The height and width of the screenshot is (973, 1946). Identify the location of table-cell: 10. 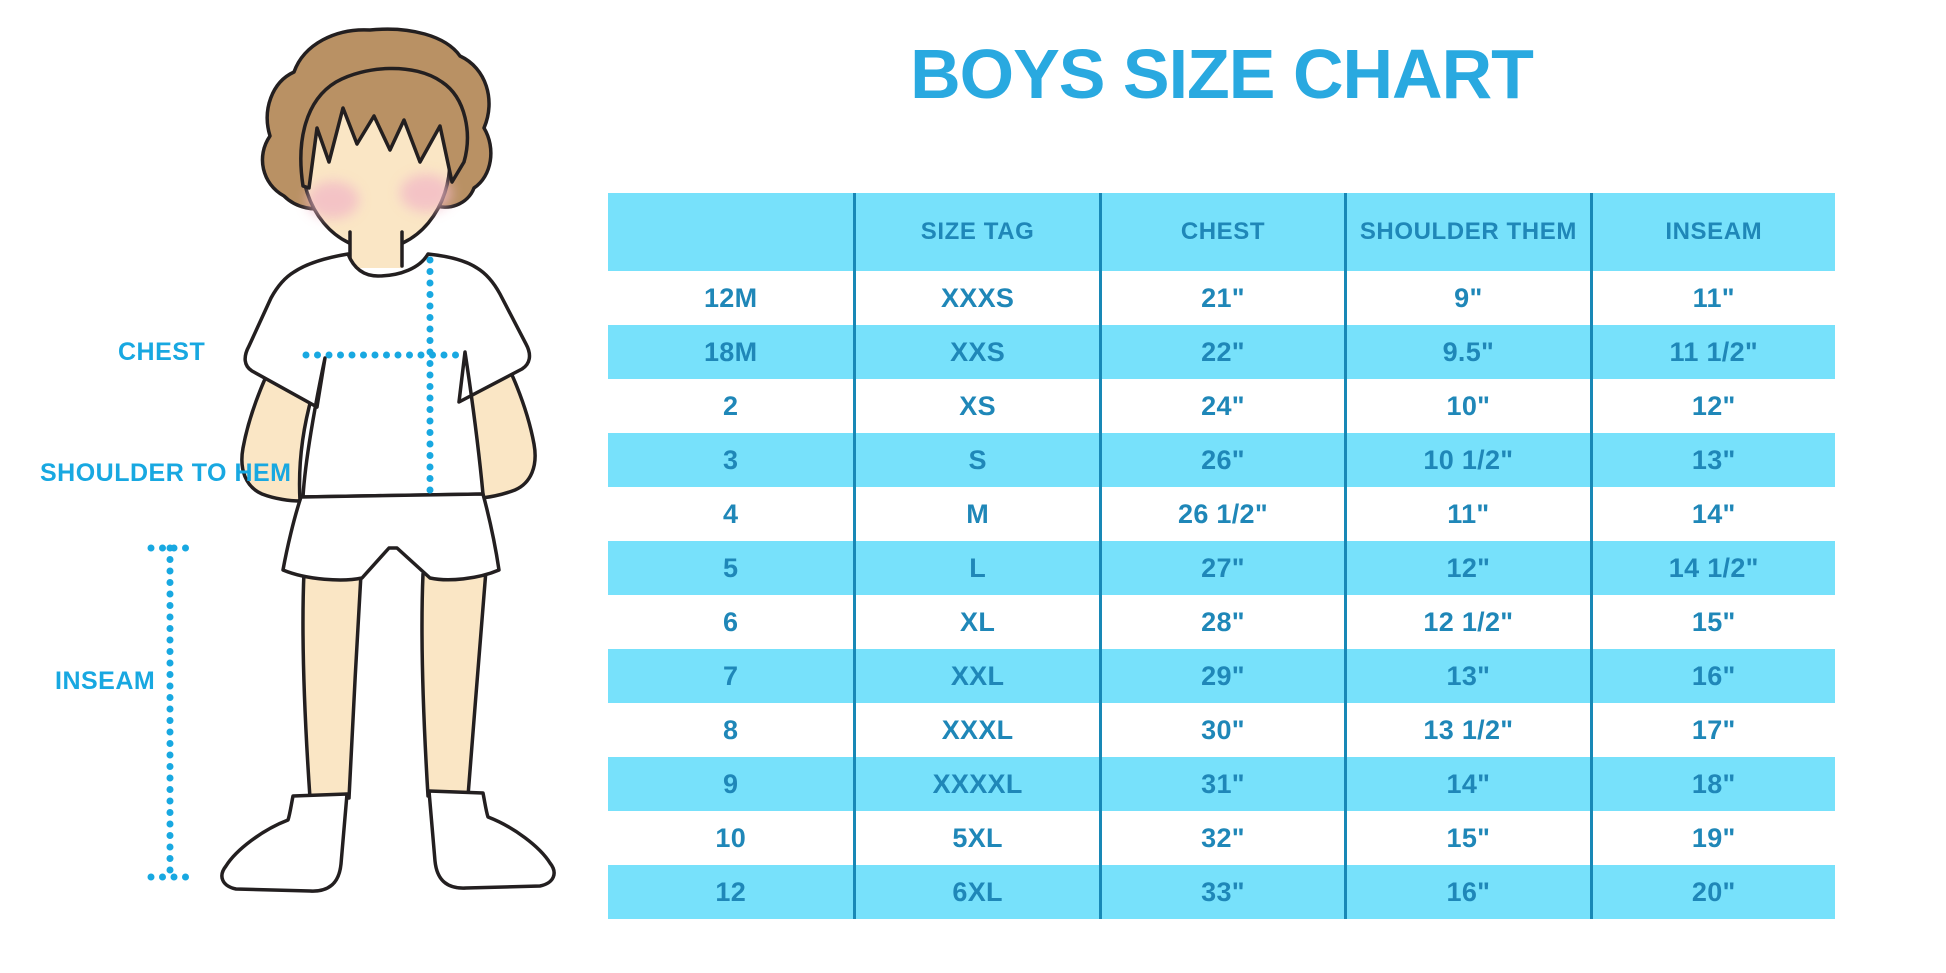
(731, 837).